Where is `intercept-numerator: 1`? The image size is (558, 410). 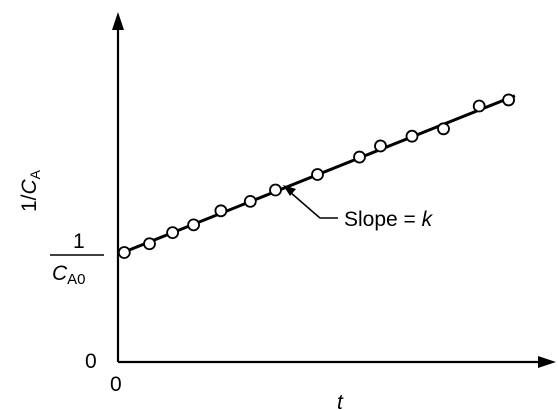 intercept-numerator: 1 is located at coordinates (79, 241).